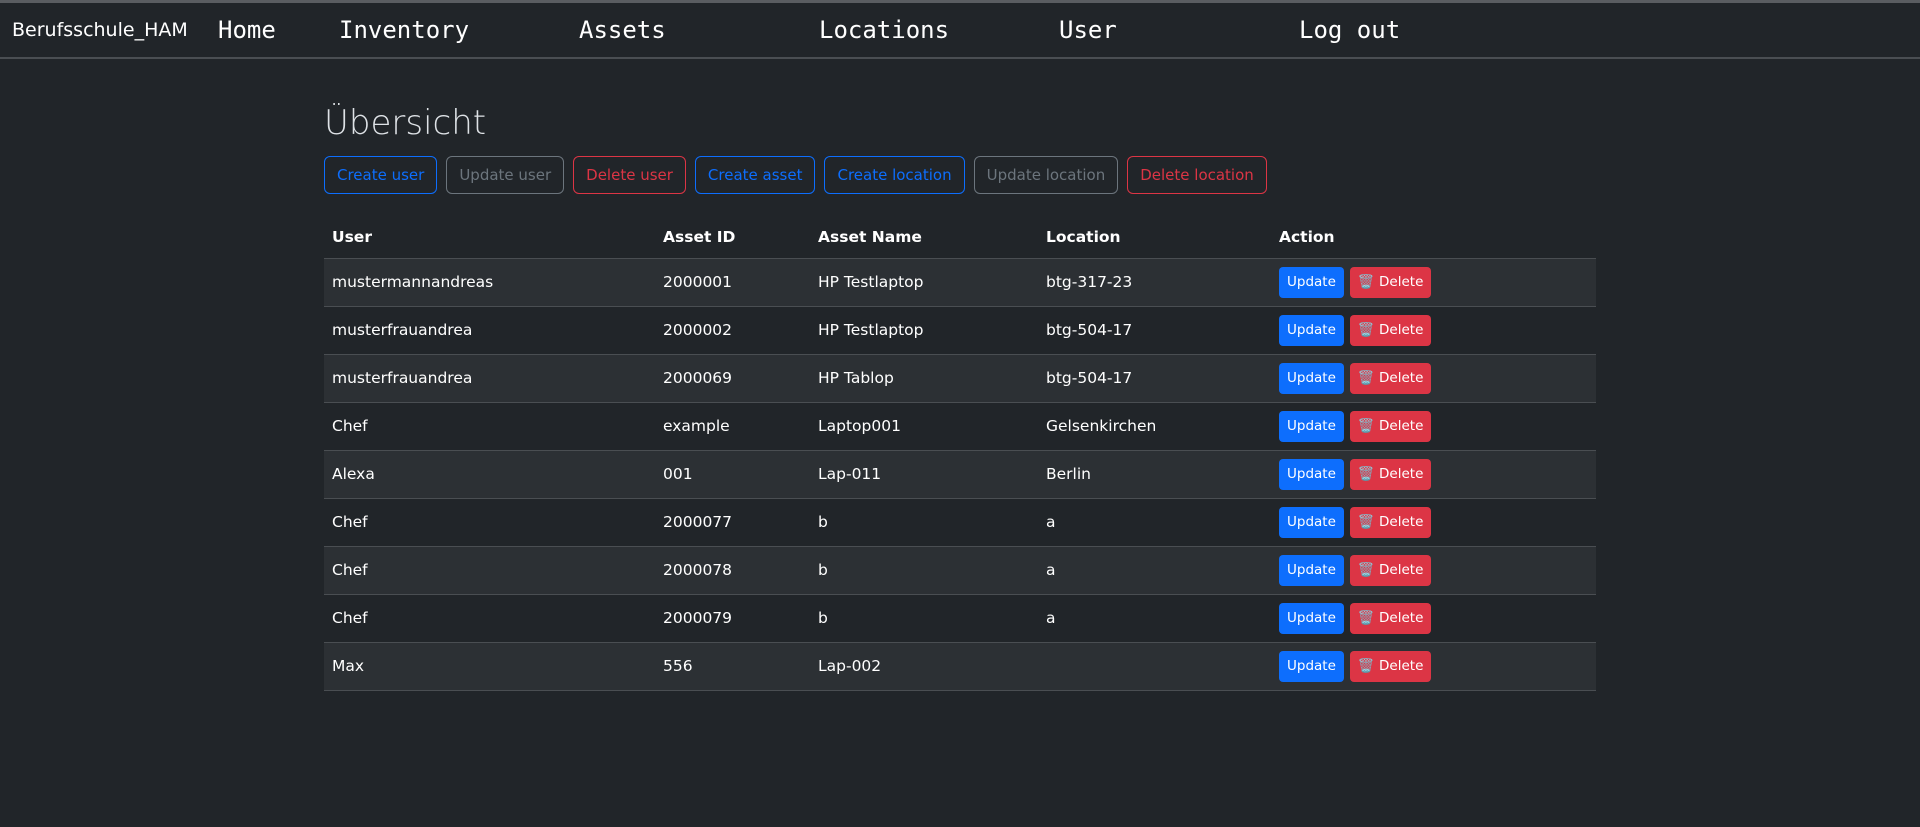  Describe the element at coordinates (629, 175) in the screenshot. I see `delete-user-button: Delete user` at that location.